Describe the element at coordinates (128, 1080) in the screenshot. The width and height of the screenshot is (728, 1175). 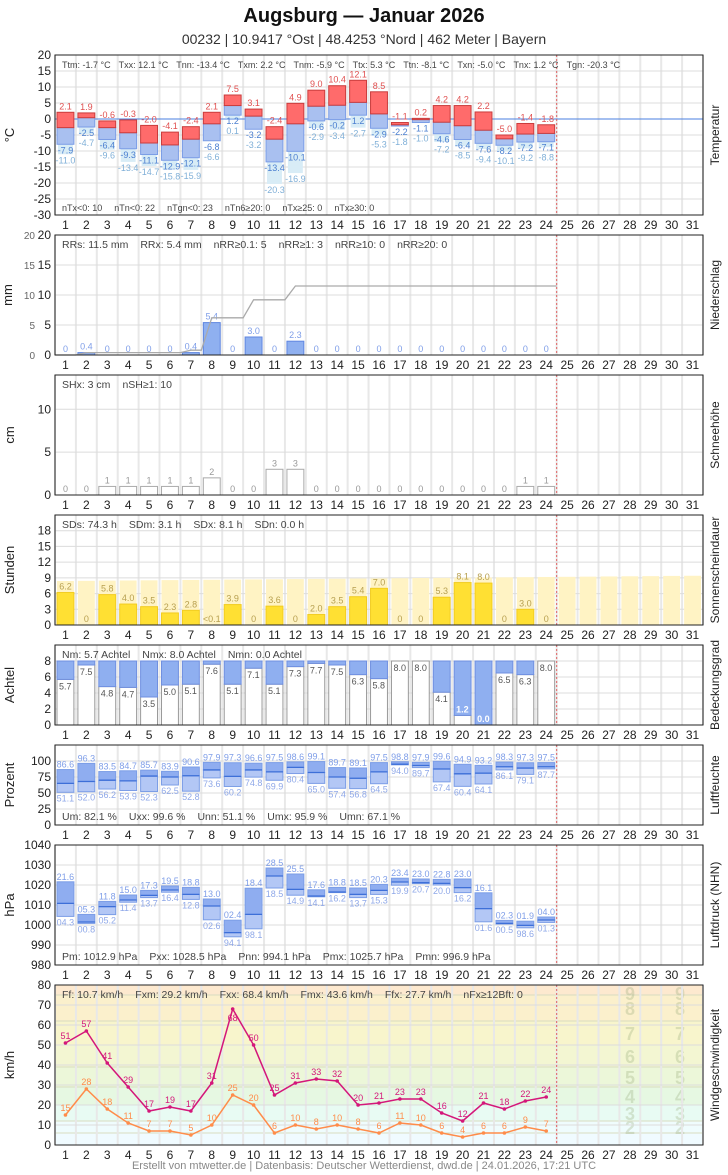
I see `gust-wind-label: 29` at that location.